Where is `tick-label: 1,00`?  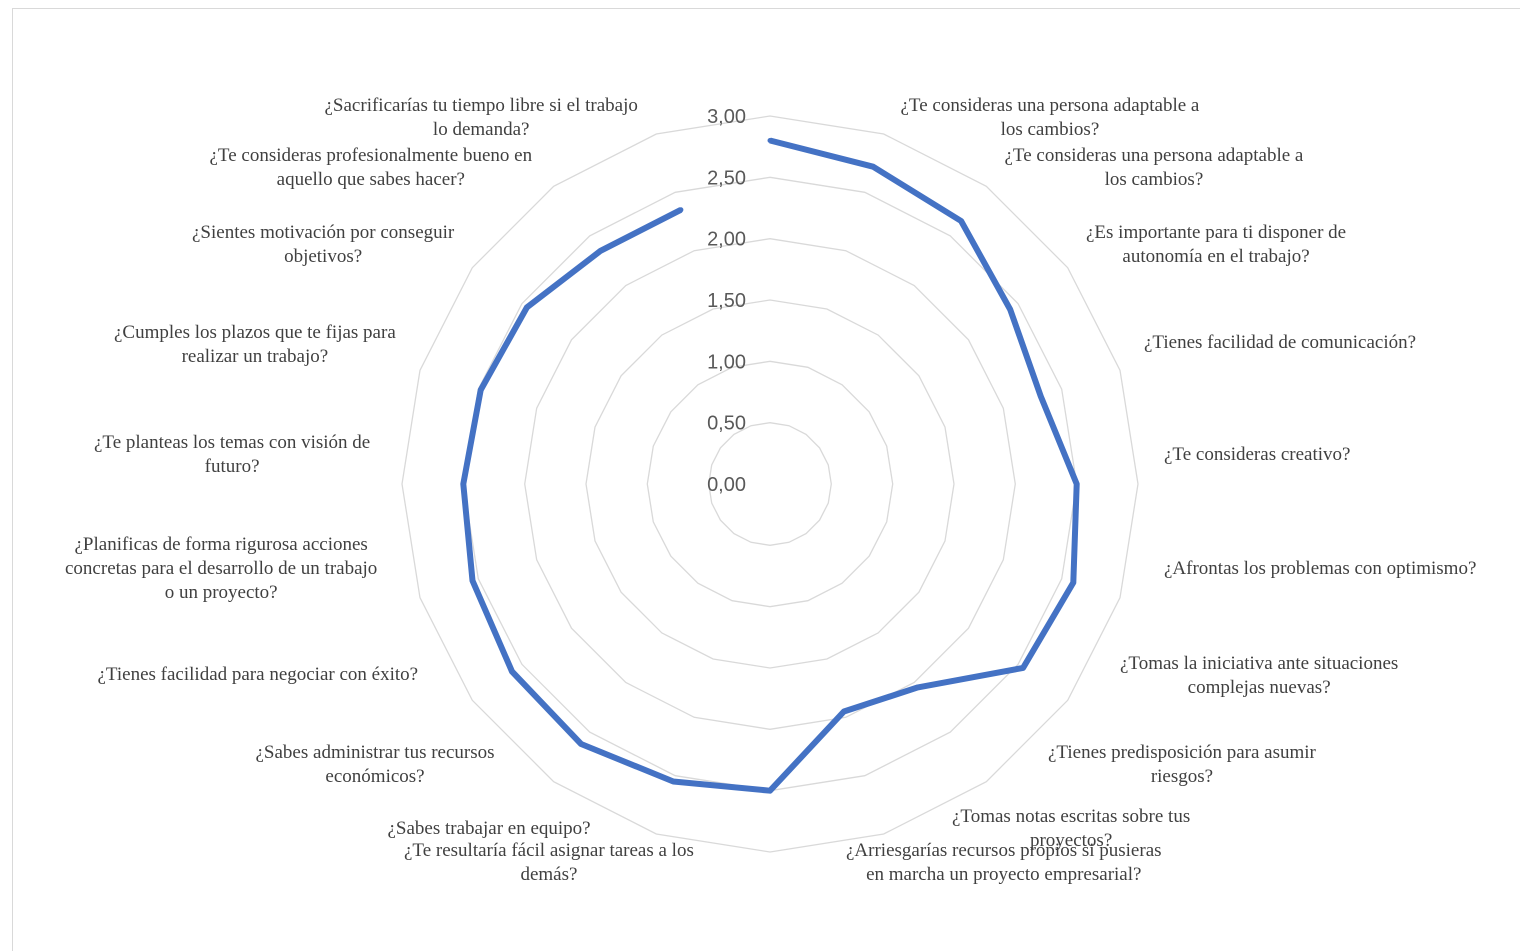 tick-label: 1,00 is located at coordinates (726, 362).